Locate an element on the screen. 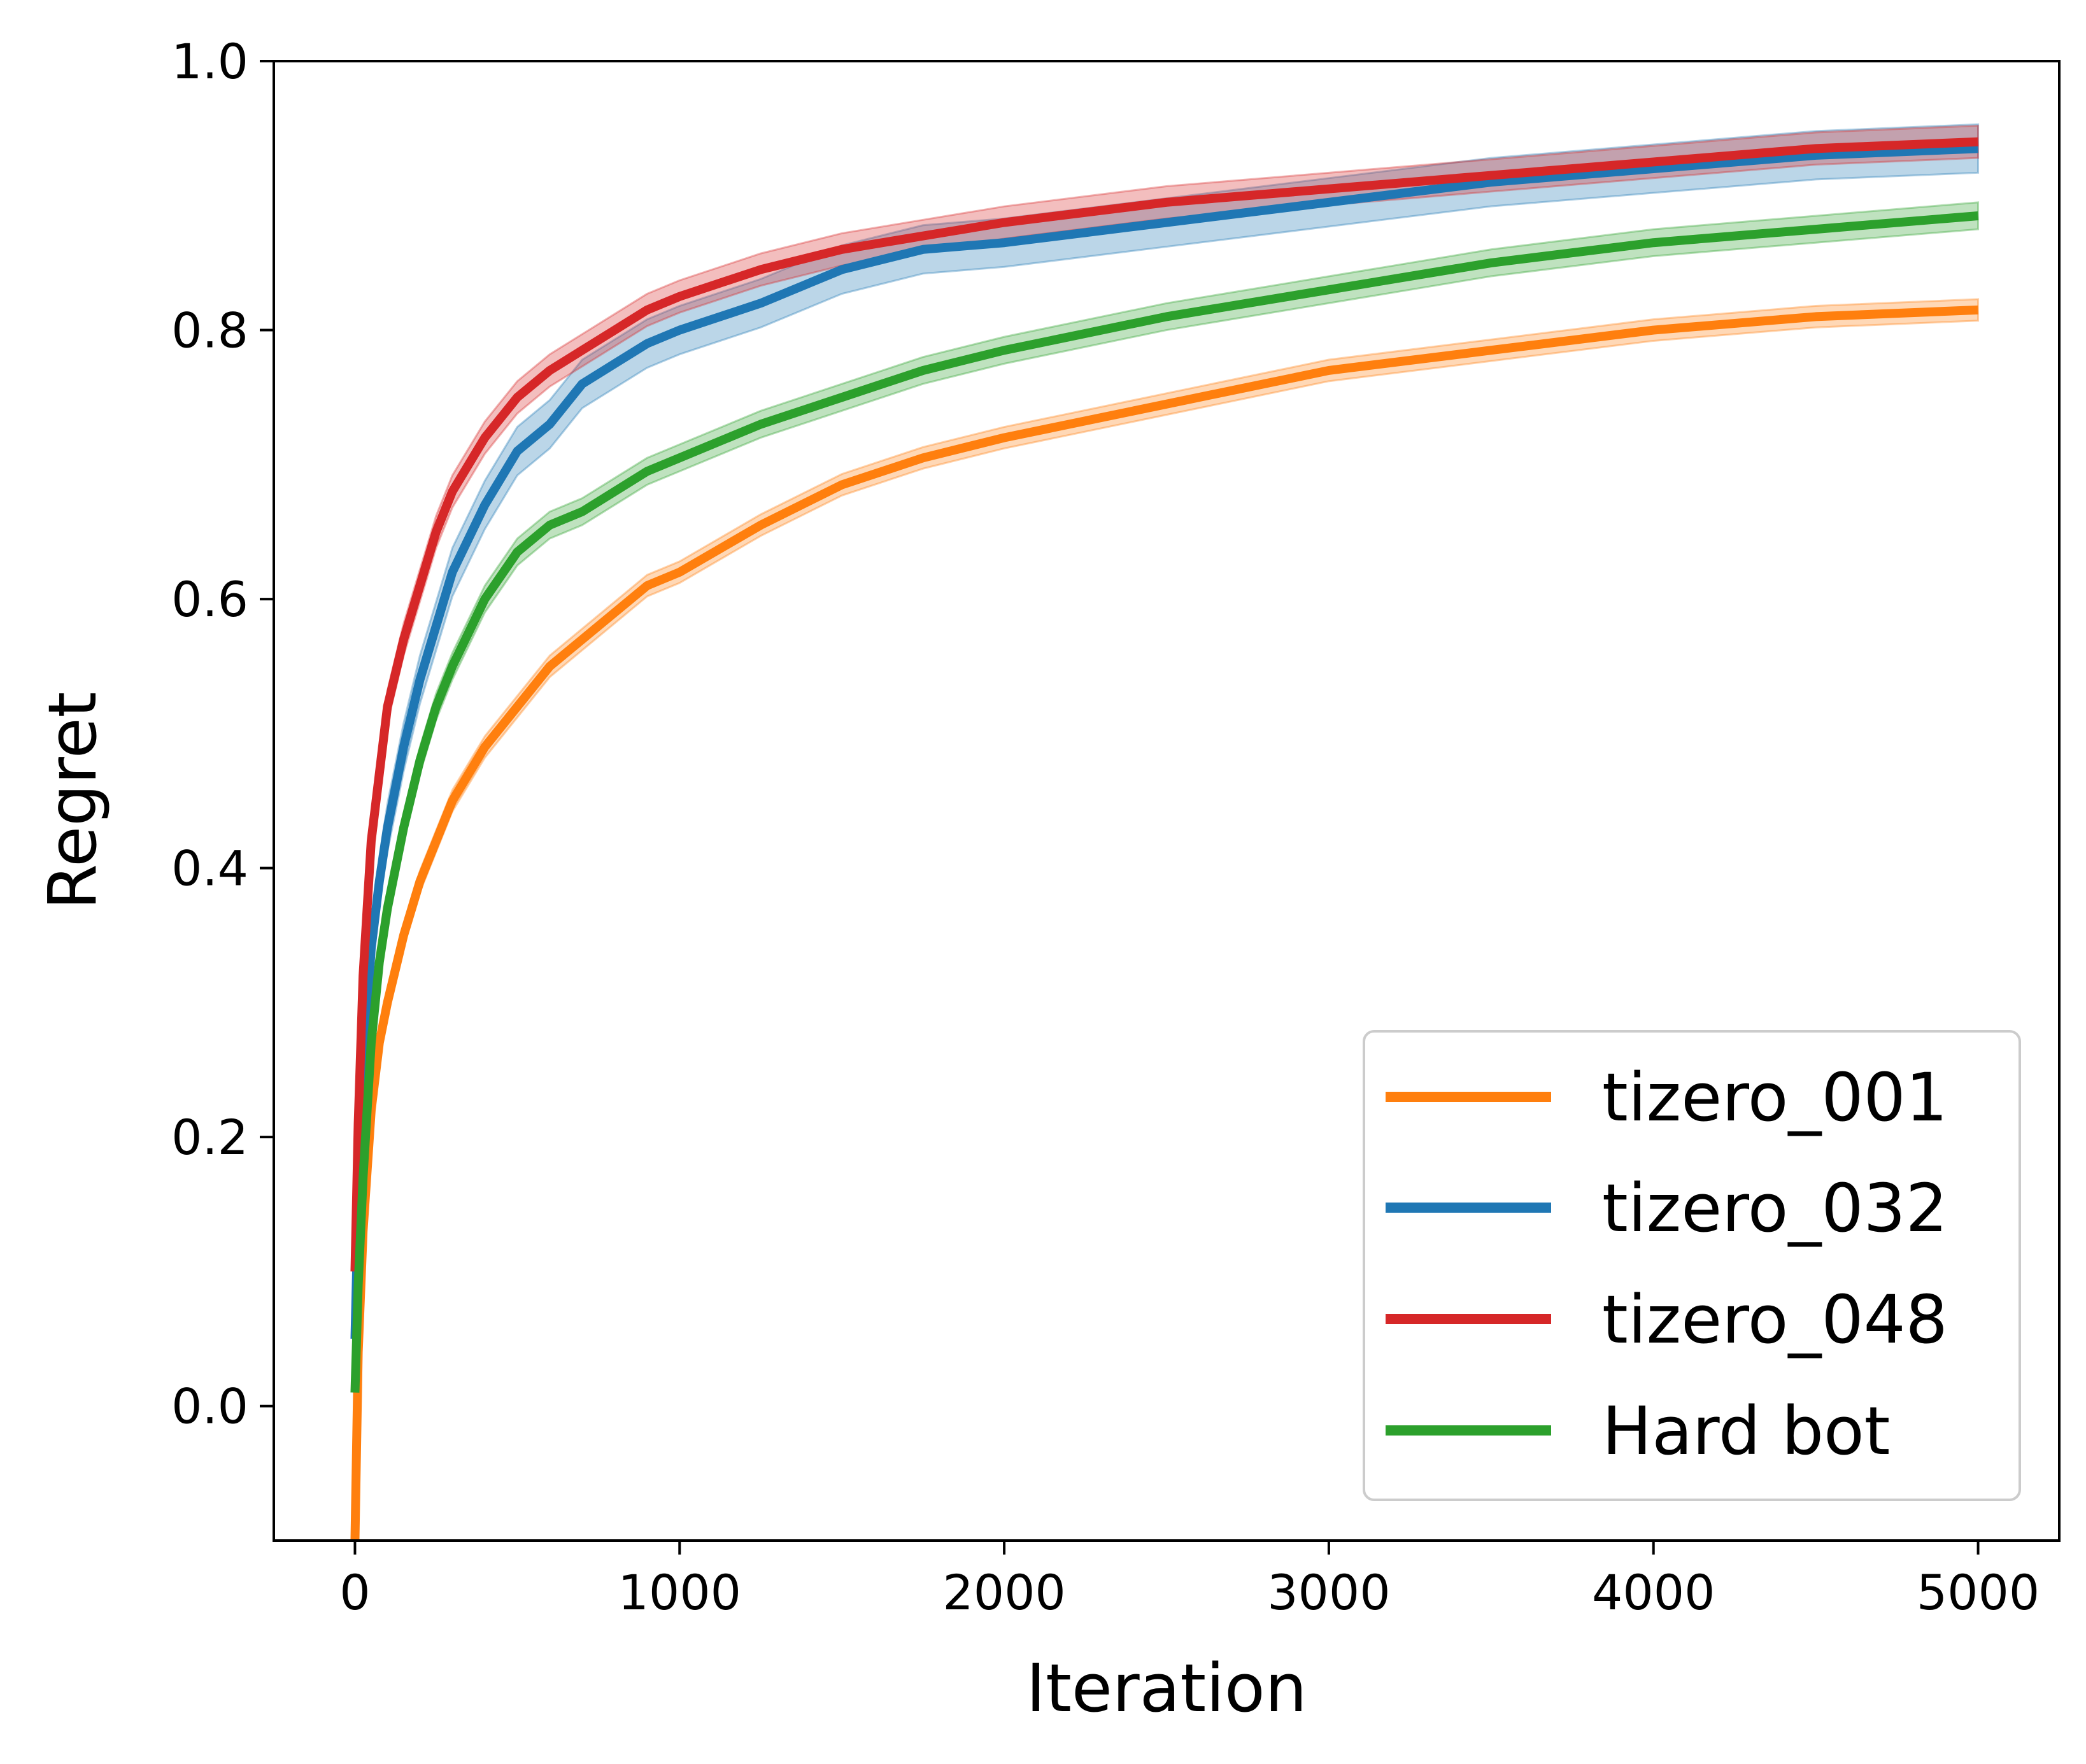 This screenshot has width=2086, height=1764. y-tick-label: 0.0 is located at coordinates (209, 1407).